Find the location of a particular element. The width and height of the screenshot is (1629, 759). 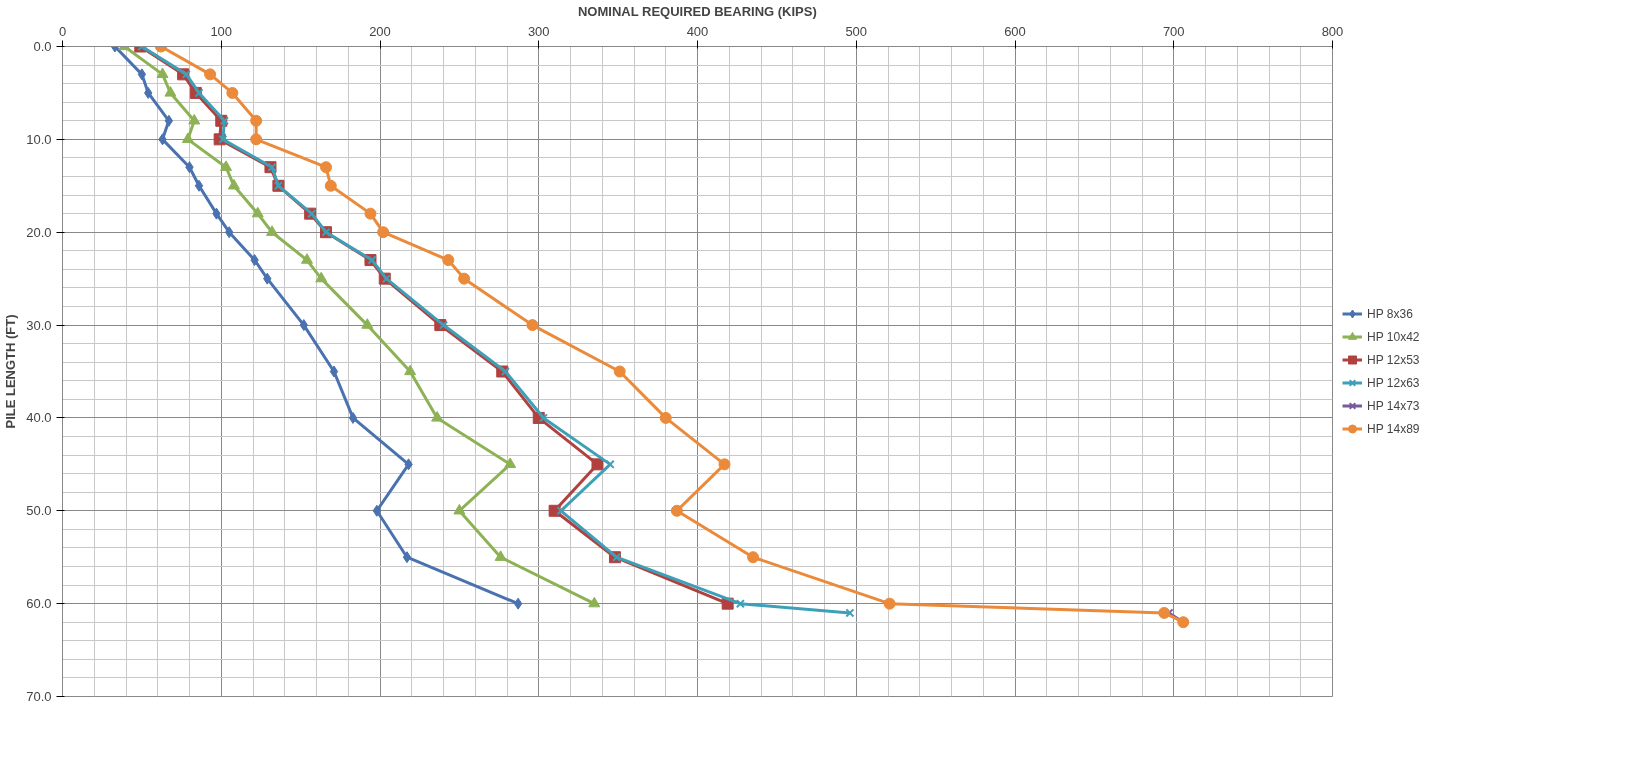

legend-label: HP 8x36 is located at coordinates (1390, 313).